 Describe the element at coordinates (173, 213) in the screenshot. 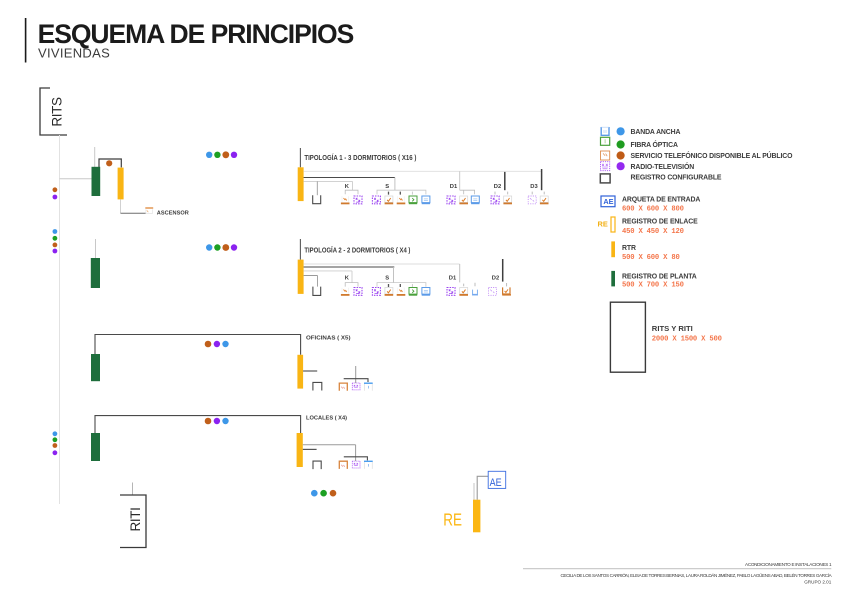

I see `svg-text: ASCENSOR` at that location.